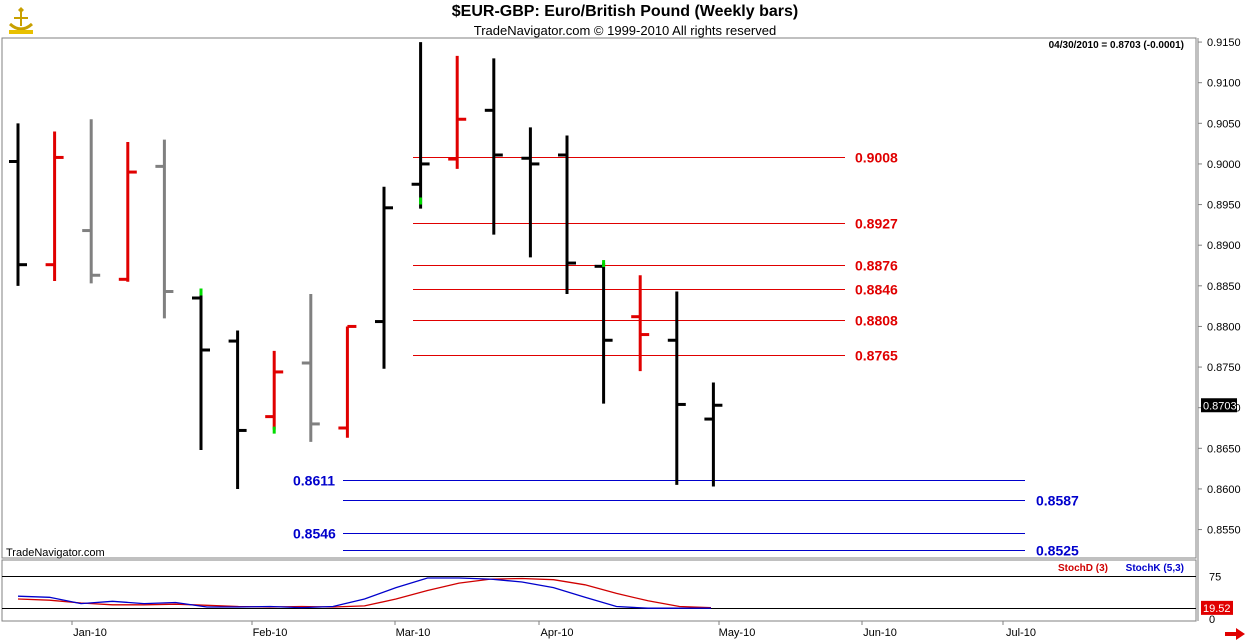 Image resolution: width=1250 pixels, height=643 pixels. Describe the element at coordinates (1224, 206) in the screenshot. I see `y-tick-label: 0.8950` at that location.